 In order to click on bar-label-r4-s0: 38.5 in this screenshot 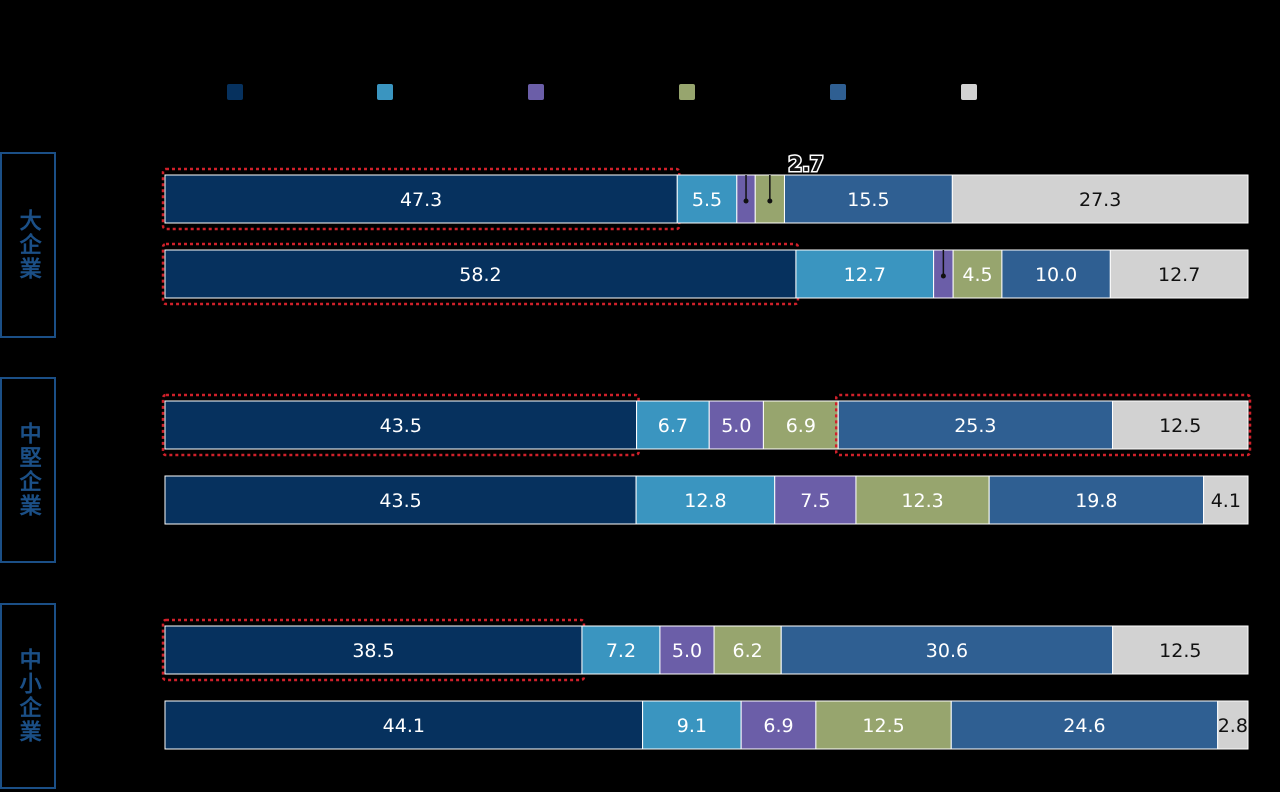, I will do `click(373, 651)`.